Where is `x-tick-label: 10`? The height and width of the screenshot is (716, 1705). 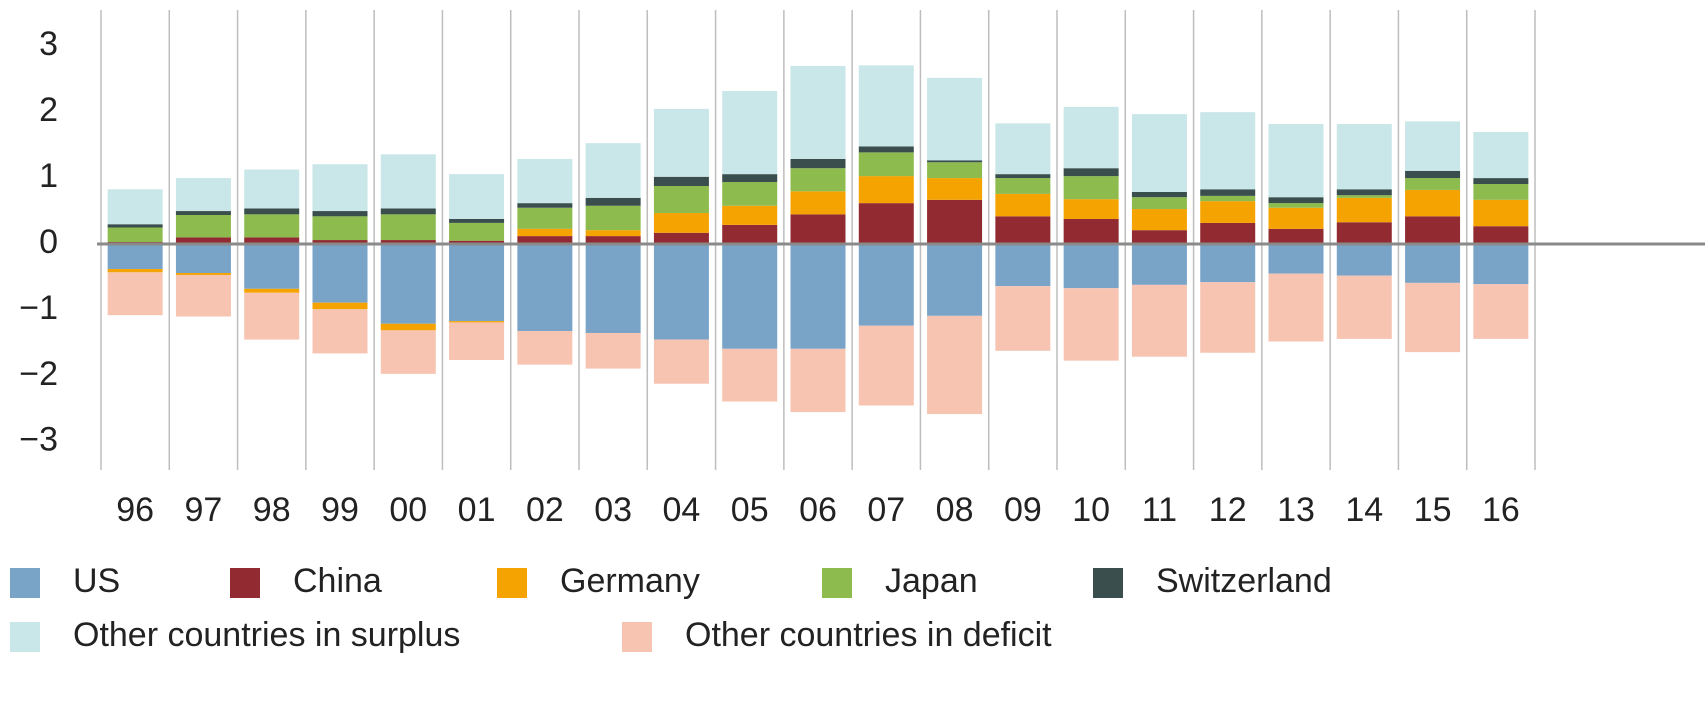 x-tick-label: 10 is located at coordinates (1091, 510).